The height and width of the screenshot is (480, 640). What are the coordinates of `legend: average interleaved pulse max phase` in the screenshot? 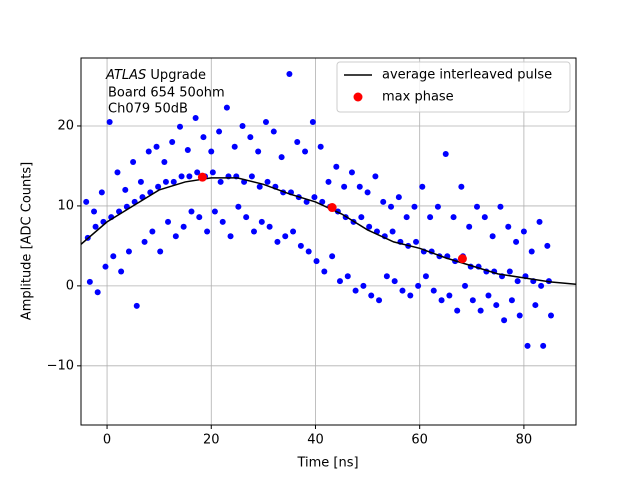 It's located at (453, 87).